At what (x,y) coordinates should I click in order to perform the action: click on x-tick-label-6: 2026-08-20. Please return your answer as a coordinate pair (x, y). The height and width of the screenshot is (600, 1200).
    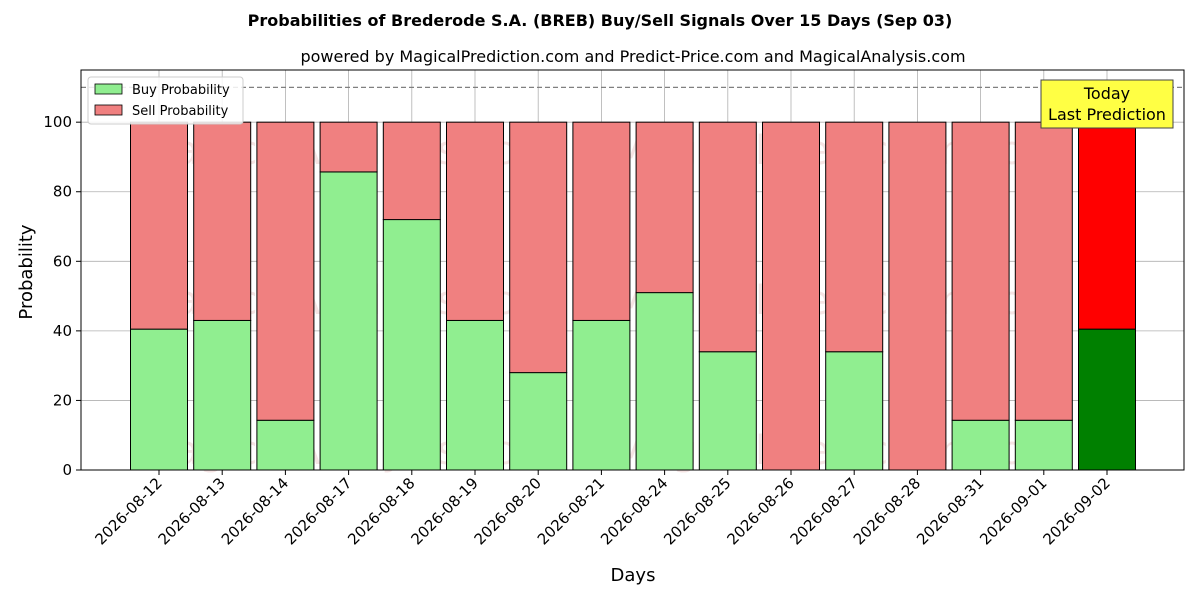
    Looking at the image, I should click on (508, 511).